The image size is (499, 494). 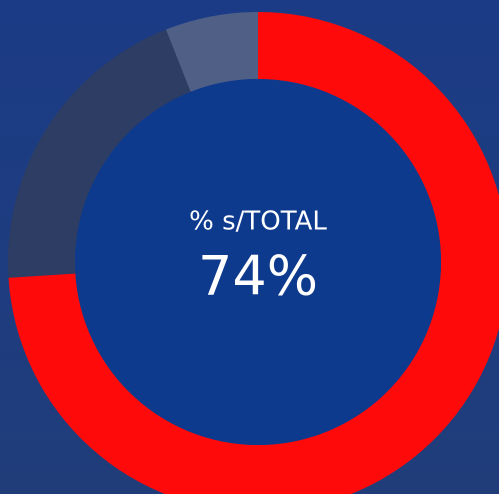 What do you see at coordinates (258, 276) in the screenshot?
I see `center-value: 74%` at bounding box center [258, 276].